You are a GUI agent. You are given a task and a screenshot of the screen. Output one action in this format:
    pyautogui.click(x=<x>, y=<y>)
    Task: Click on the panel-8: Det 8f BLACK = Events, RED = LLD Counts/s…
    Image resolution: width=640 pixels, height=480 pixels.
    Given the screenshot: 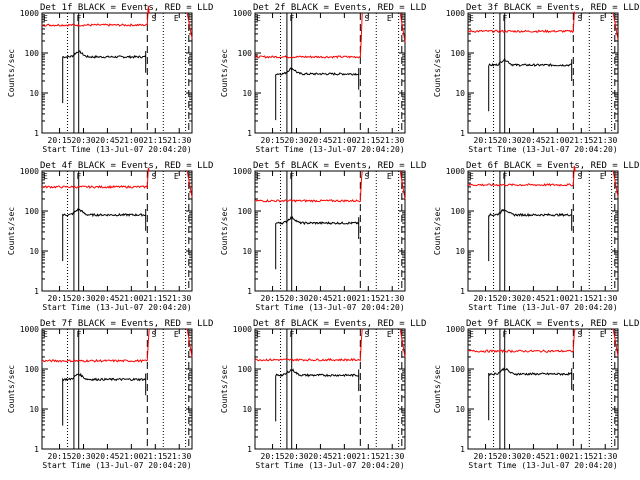 What is the action you would take?
    pyautogui.click(x=323, y=394)
    